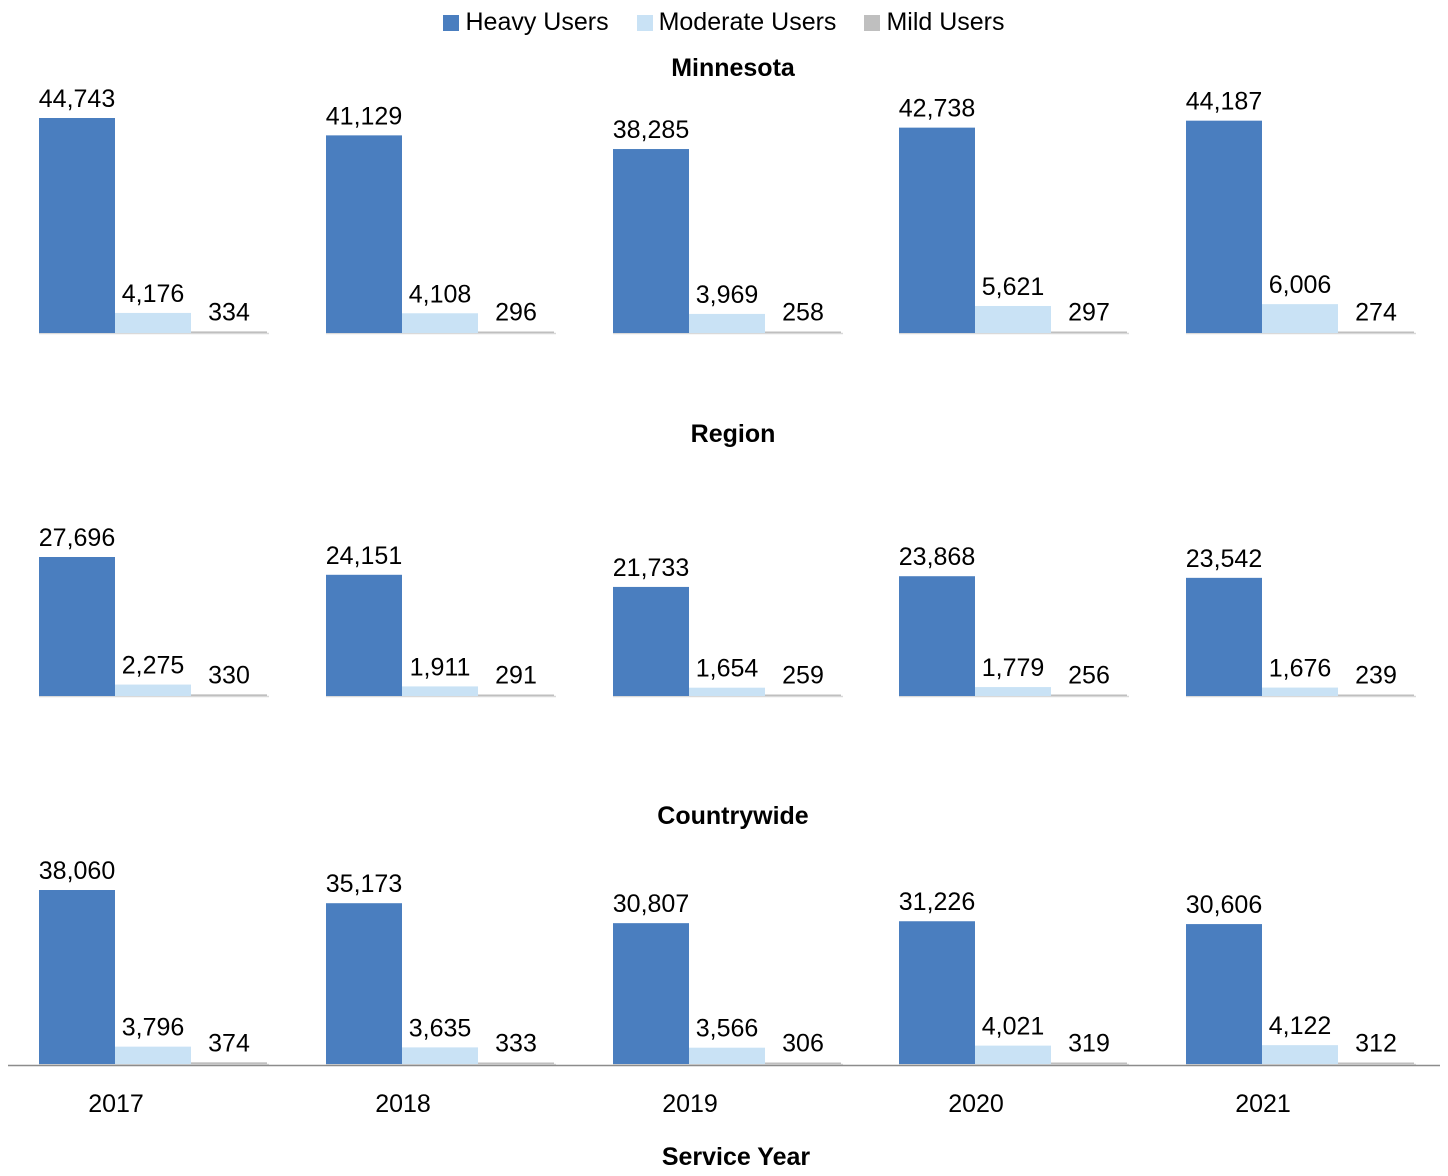  I want to click on data-label: 258, so click(803, 313).